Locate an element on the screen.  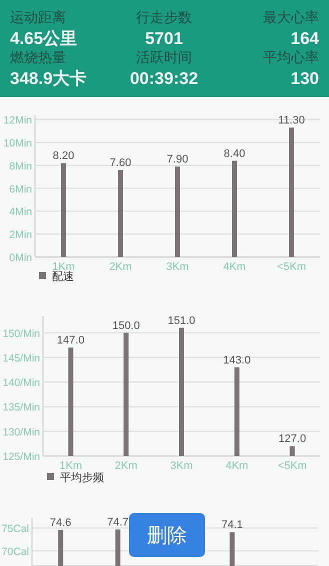
data-label: 127.0 is located at coordinates (292, 439).